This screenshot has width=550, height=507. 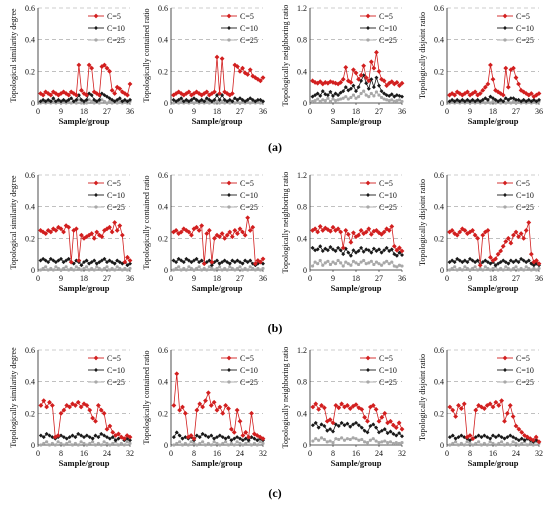 What do you see at coordinates (442, 270) in the screenshot?
I see `y-tick-label: 0` at bounding box center [442, 270].